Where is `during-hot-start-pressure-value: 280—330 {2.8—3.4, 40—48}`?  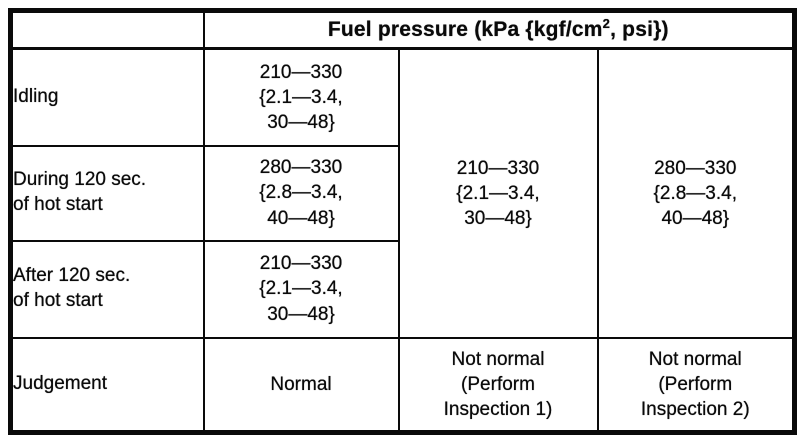 during-hot-start-pressure-value: 280—330 {2.8—3.4, 40—48} is located at coordinates (301, 193).